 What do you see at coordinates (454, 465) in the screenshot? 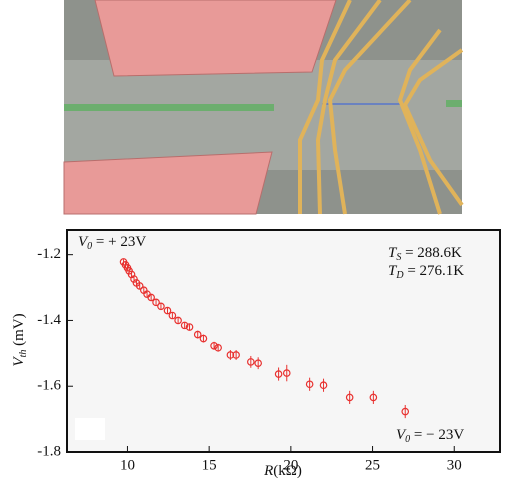
I see `x-tick-label: 30` at bounding box center [454, 465].